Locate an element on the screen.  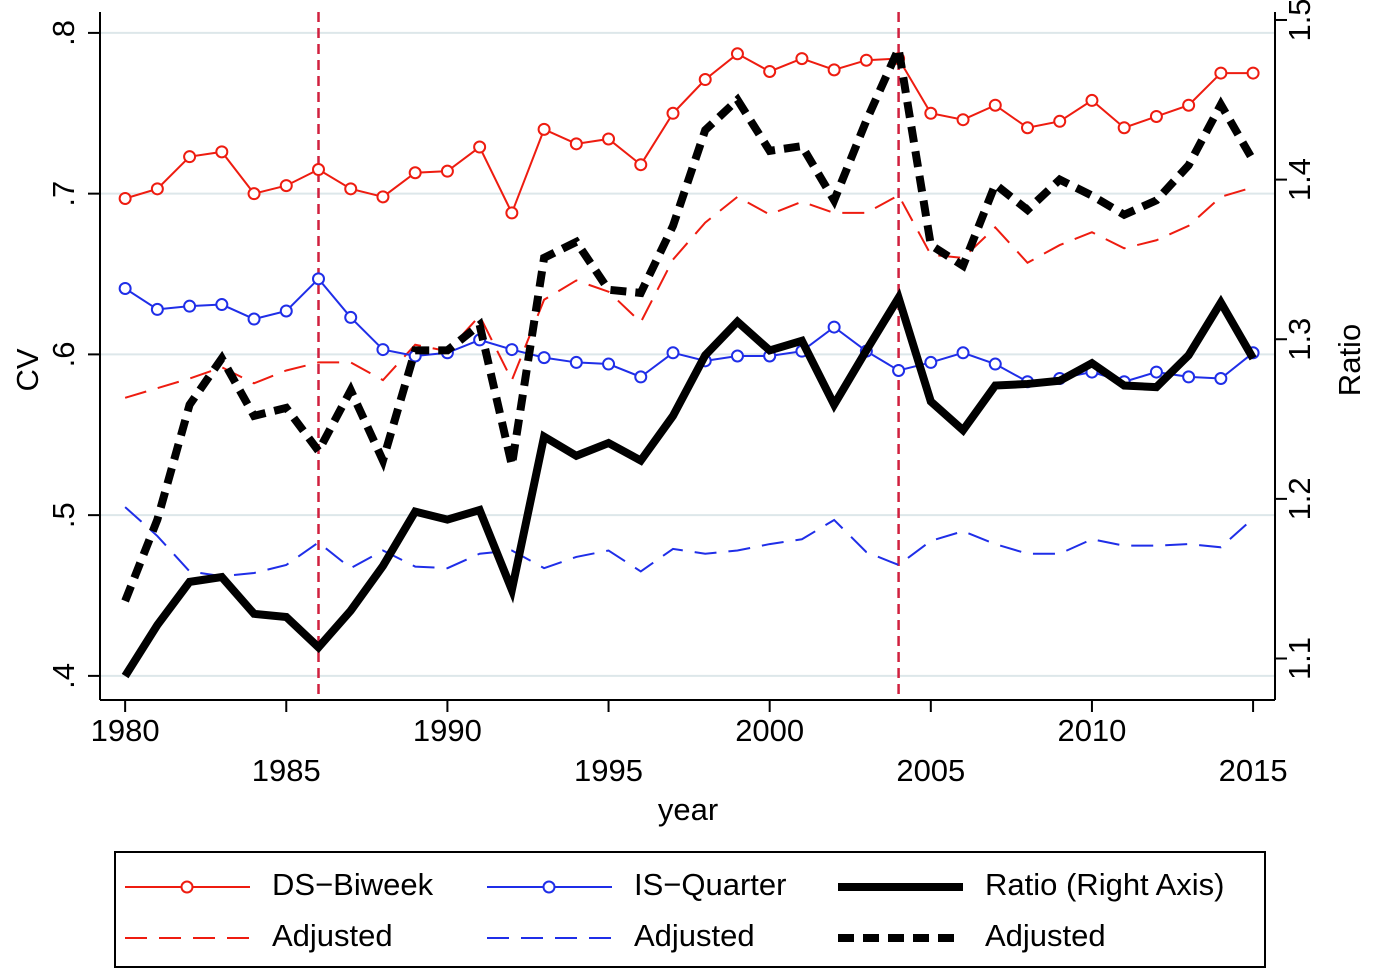
y-tick-label: .8 is located at coordinates (63, 33).